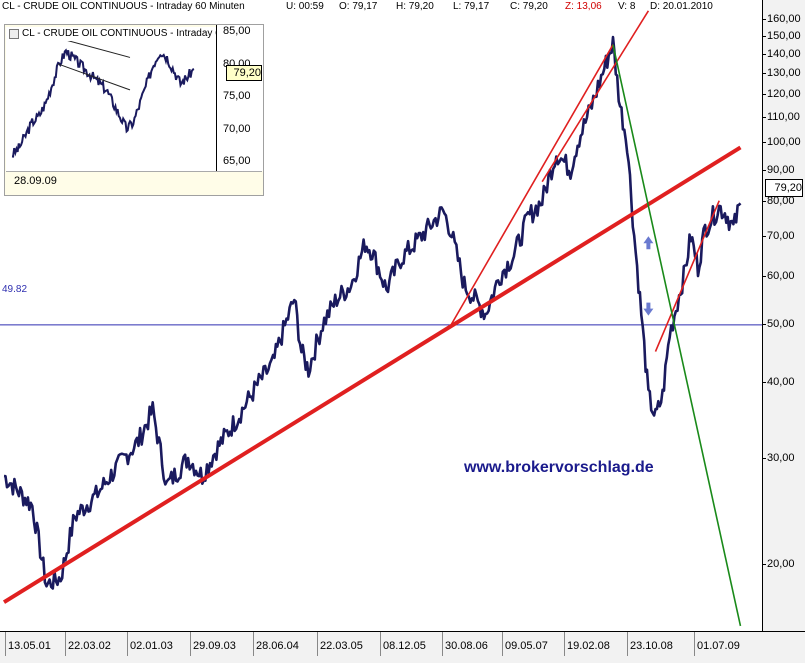 The width and height of the screenshot is (805, 663). I want to click on y-tick-label: 130,00, so click(782, 73).